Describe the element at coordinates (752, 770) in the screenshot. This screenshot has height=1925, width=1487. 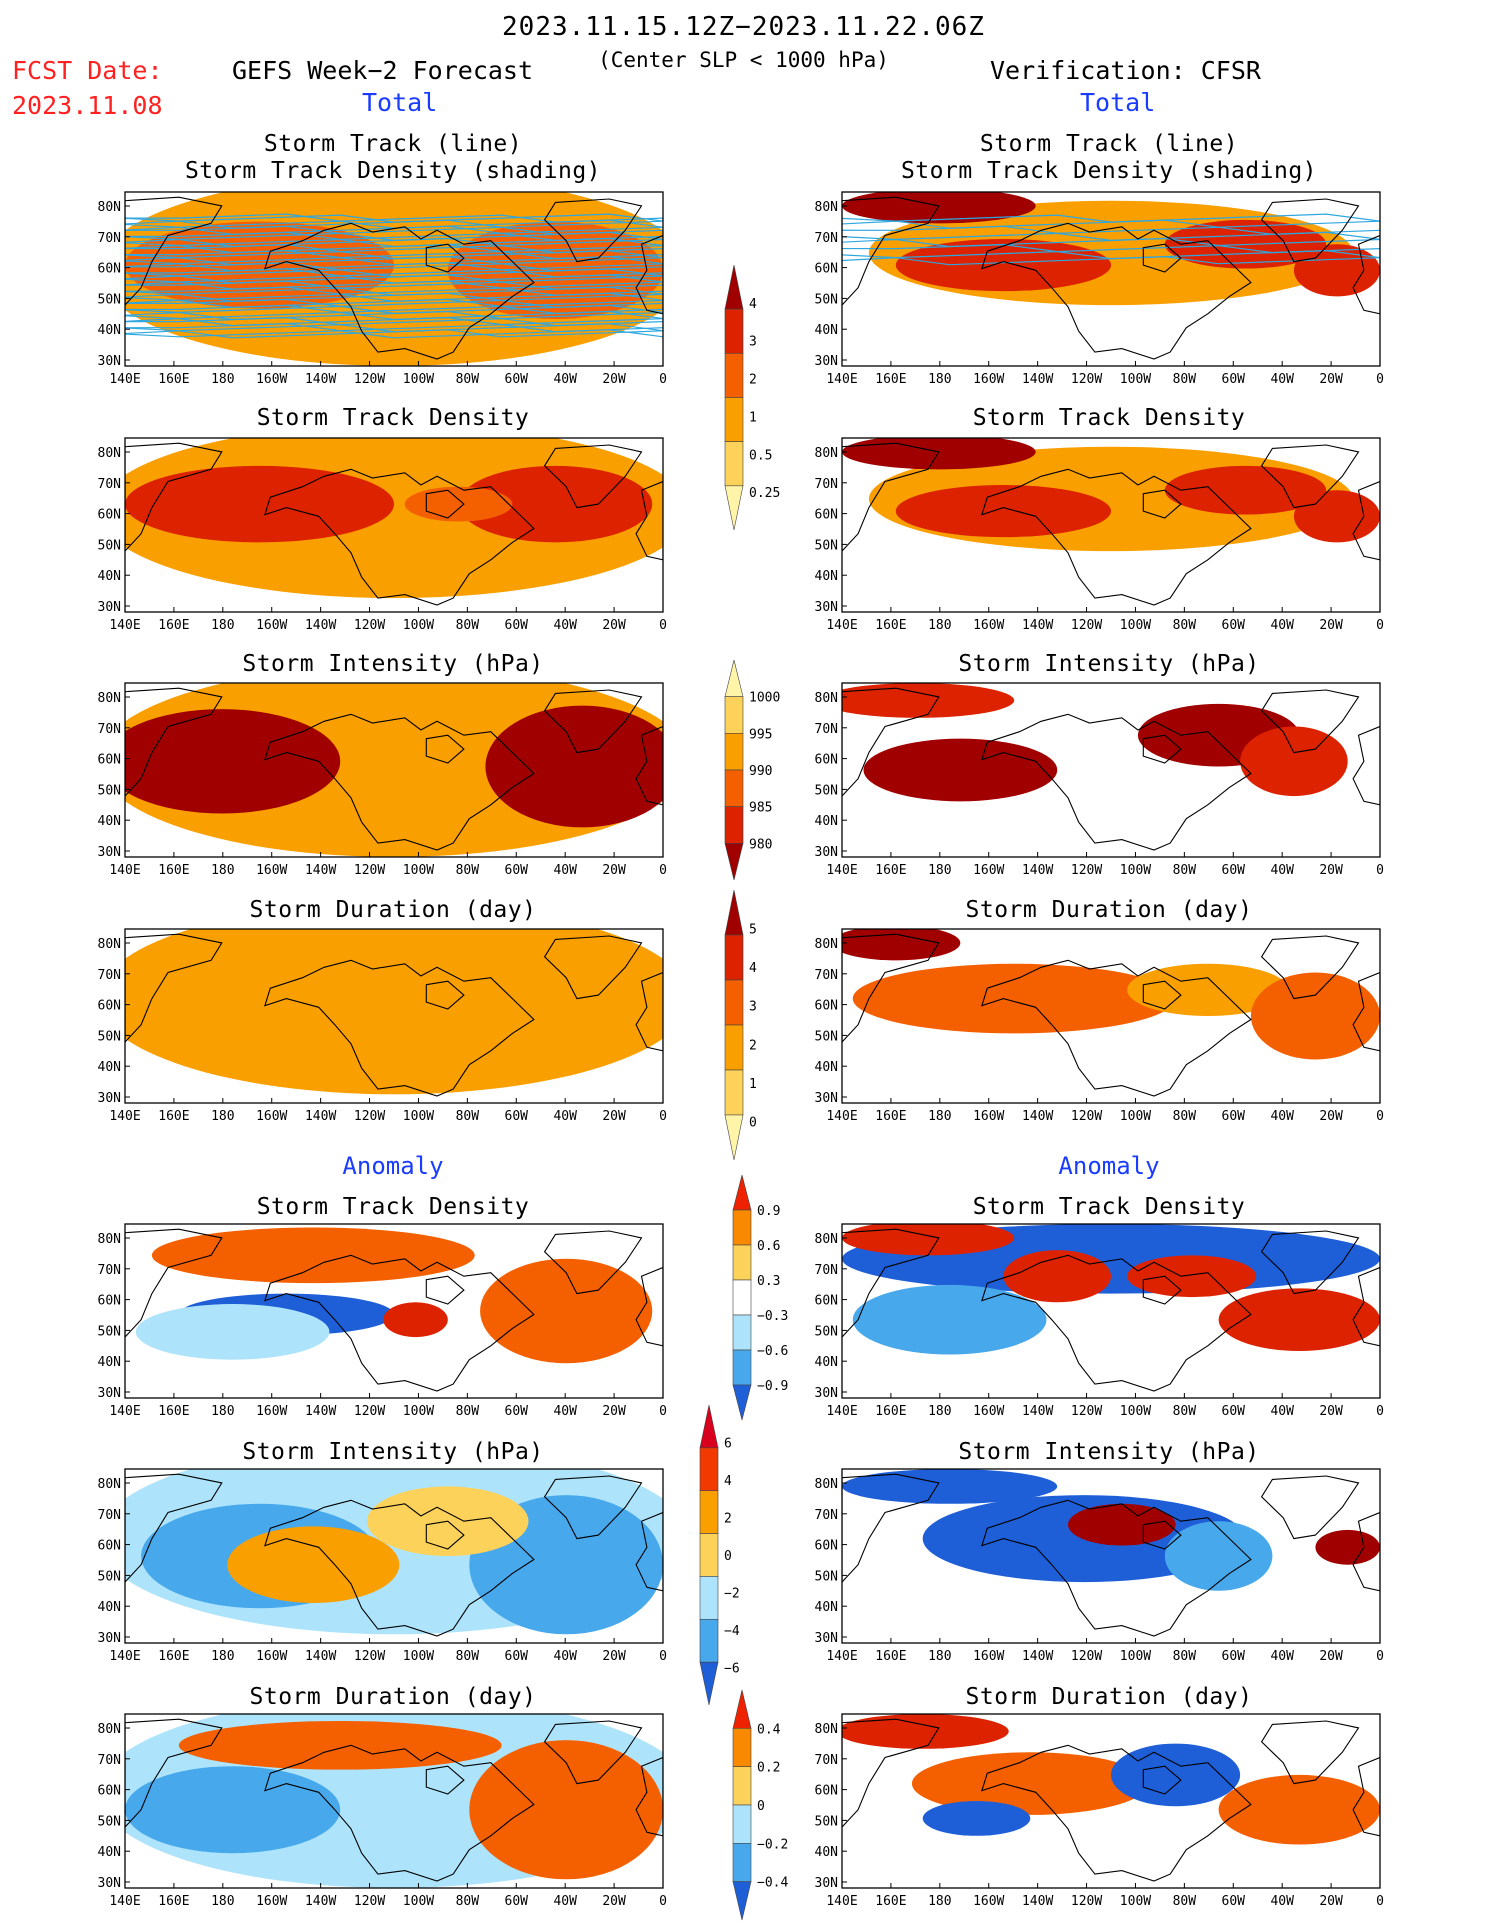
I see `colorbar-intensity-total: 1000 995 990 985 980` at that location.